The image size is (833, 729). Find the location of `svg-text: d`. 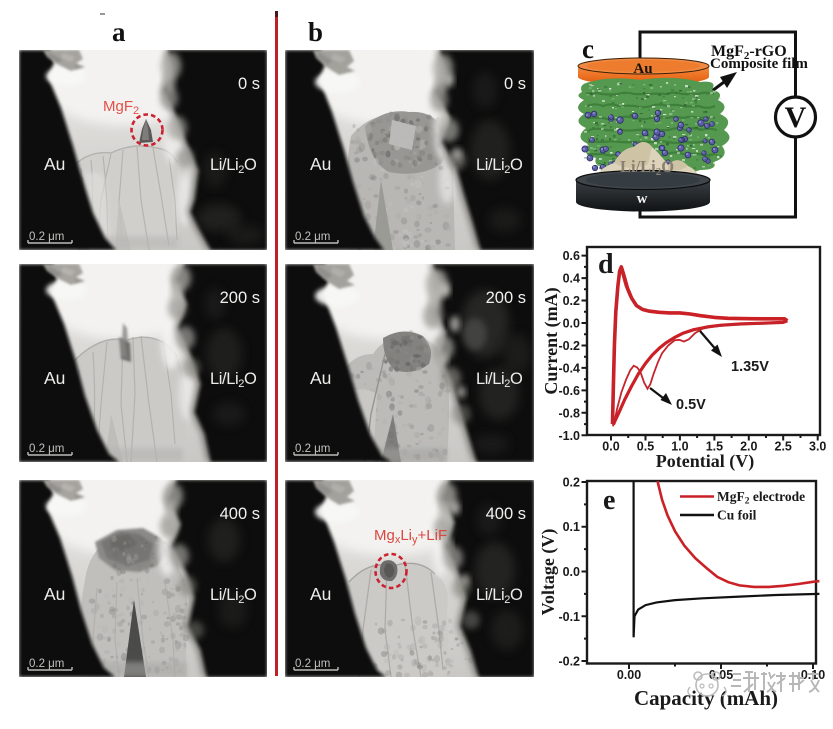

svg-text: d is located at coordinates (606, 264).